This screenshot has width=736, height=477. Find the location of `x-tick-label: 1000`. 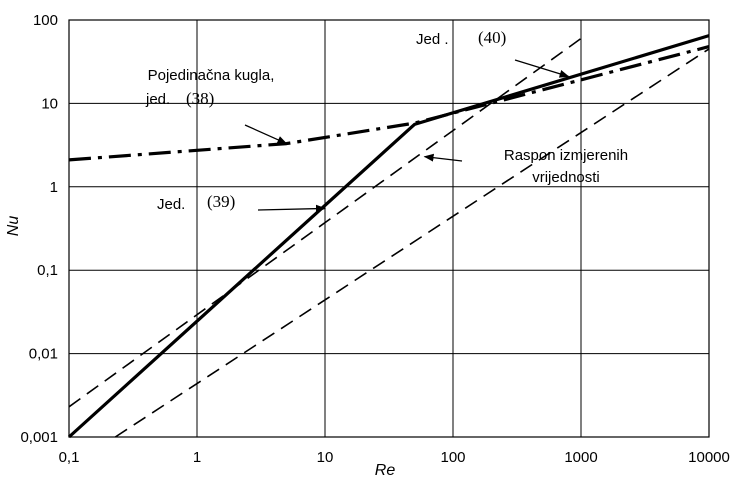

x-tick-label: 1000 is located at coordinates (580, 457).